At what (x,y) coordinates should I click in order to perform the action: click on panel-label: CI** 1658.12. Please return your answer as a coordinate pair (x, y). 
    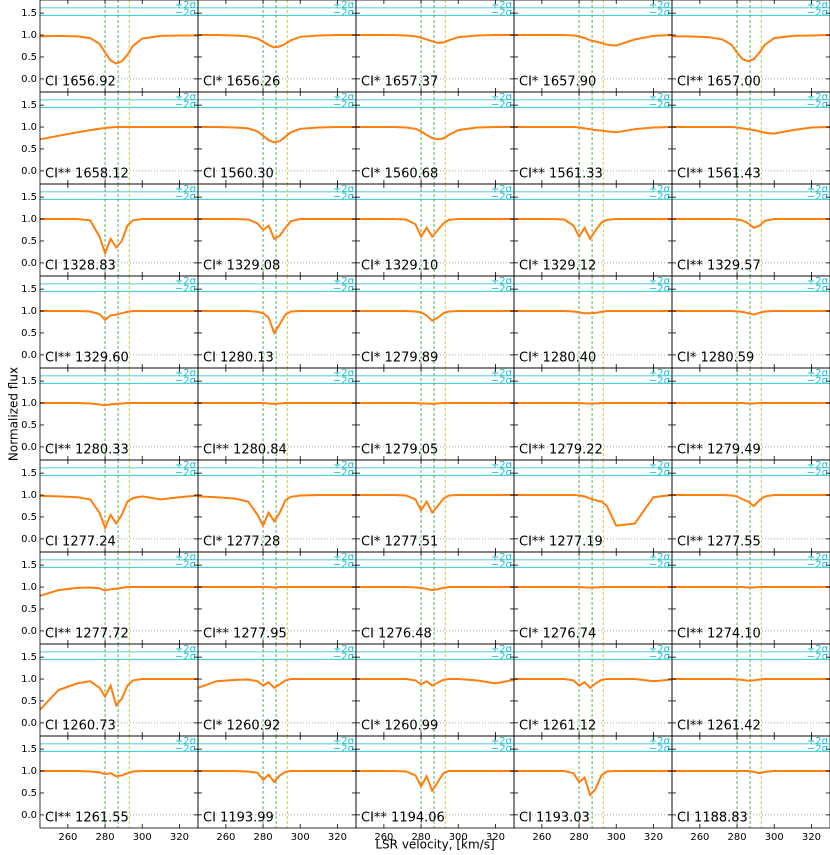
    Looking at the image, I should click on (87, 174).